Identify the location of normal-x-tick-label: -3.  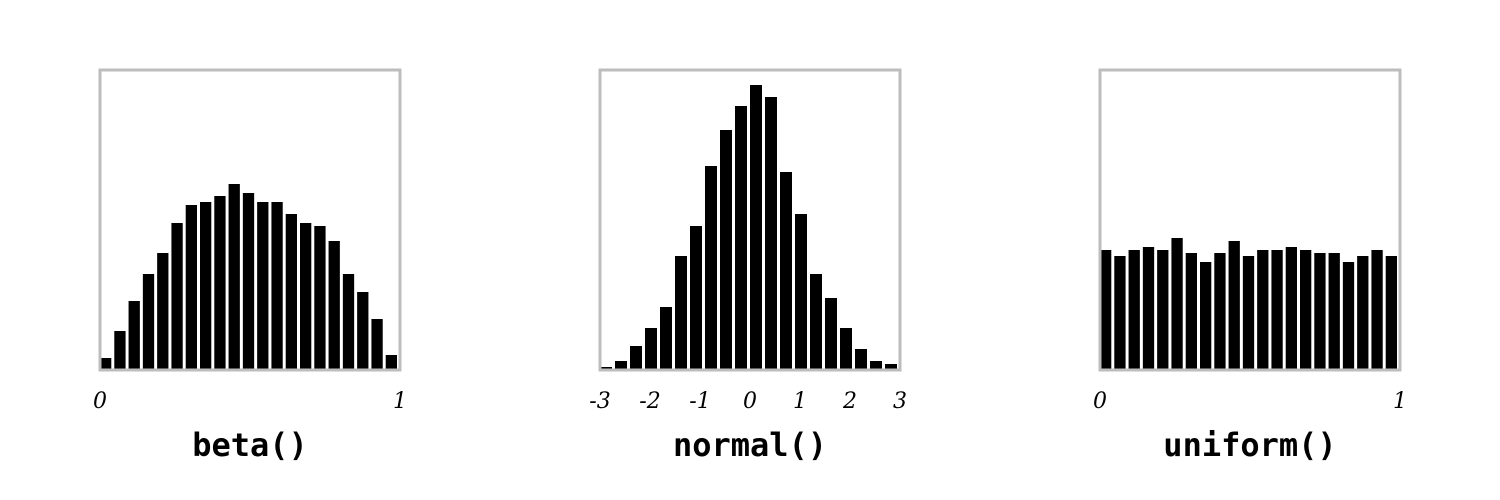
(599, 401).